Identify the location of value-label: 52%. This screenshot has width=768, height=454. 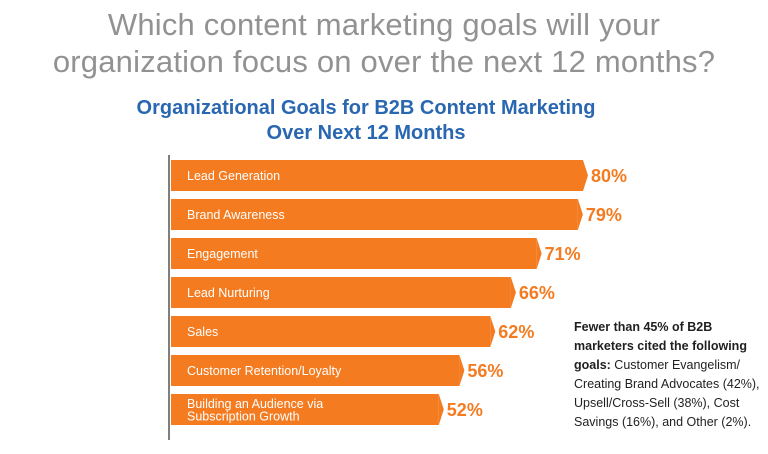
(465, 410).